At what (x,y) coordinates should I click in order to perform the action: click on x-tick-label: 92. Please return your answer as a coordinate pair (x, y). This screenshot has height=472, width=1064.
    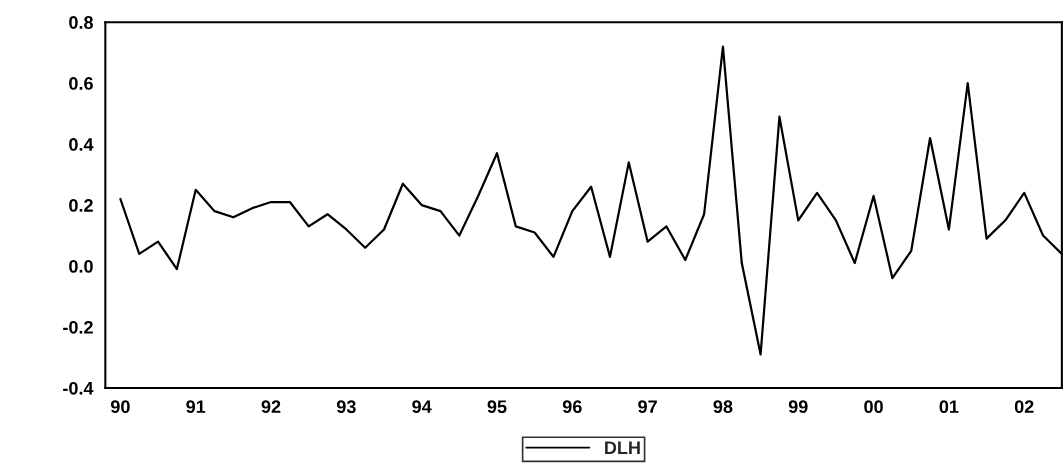
    Looking at the image, I should click on (271, 407).